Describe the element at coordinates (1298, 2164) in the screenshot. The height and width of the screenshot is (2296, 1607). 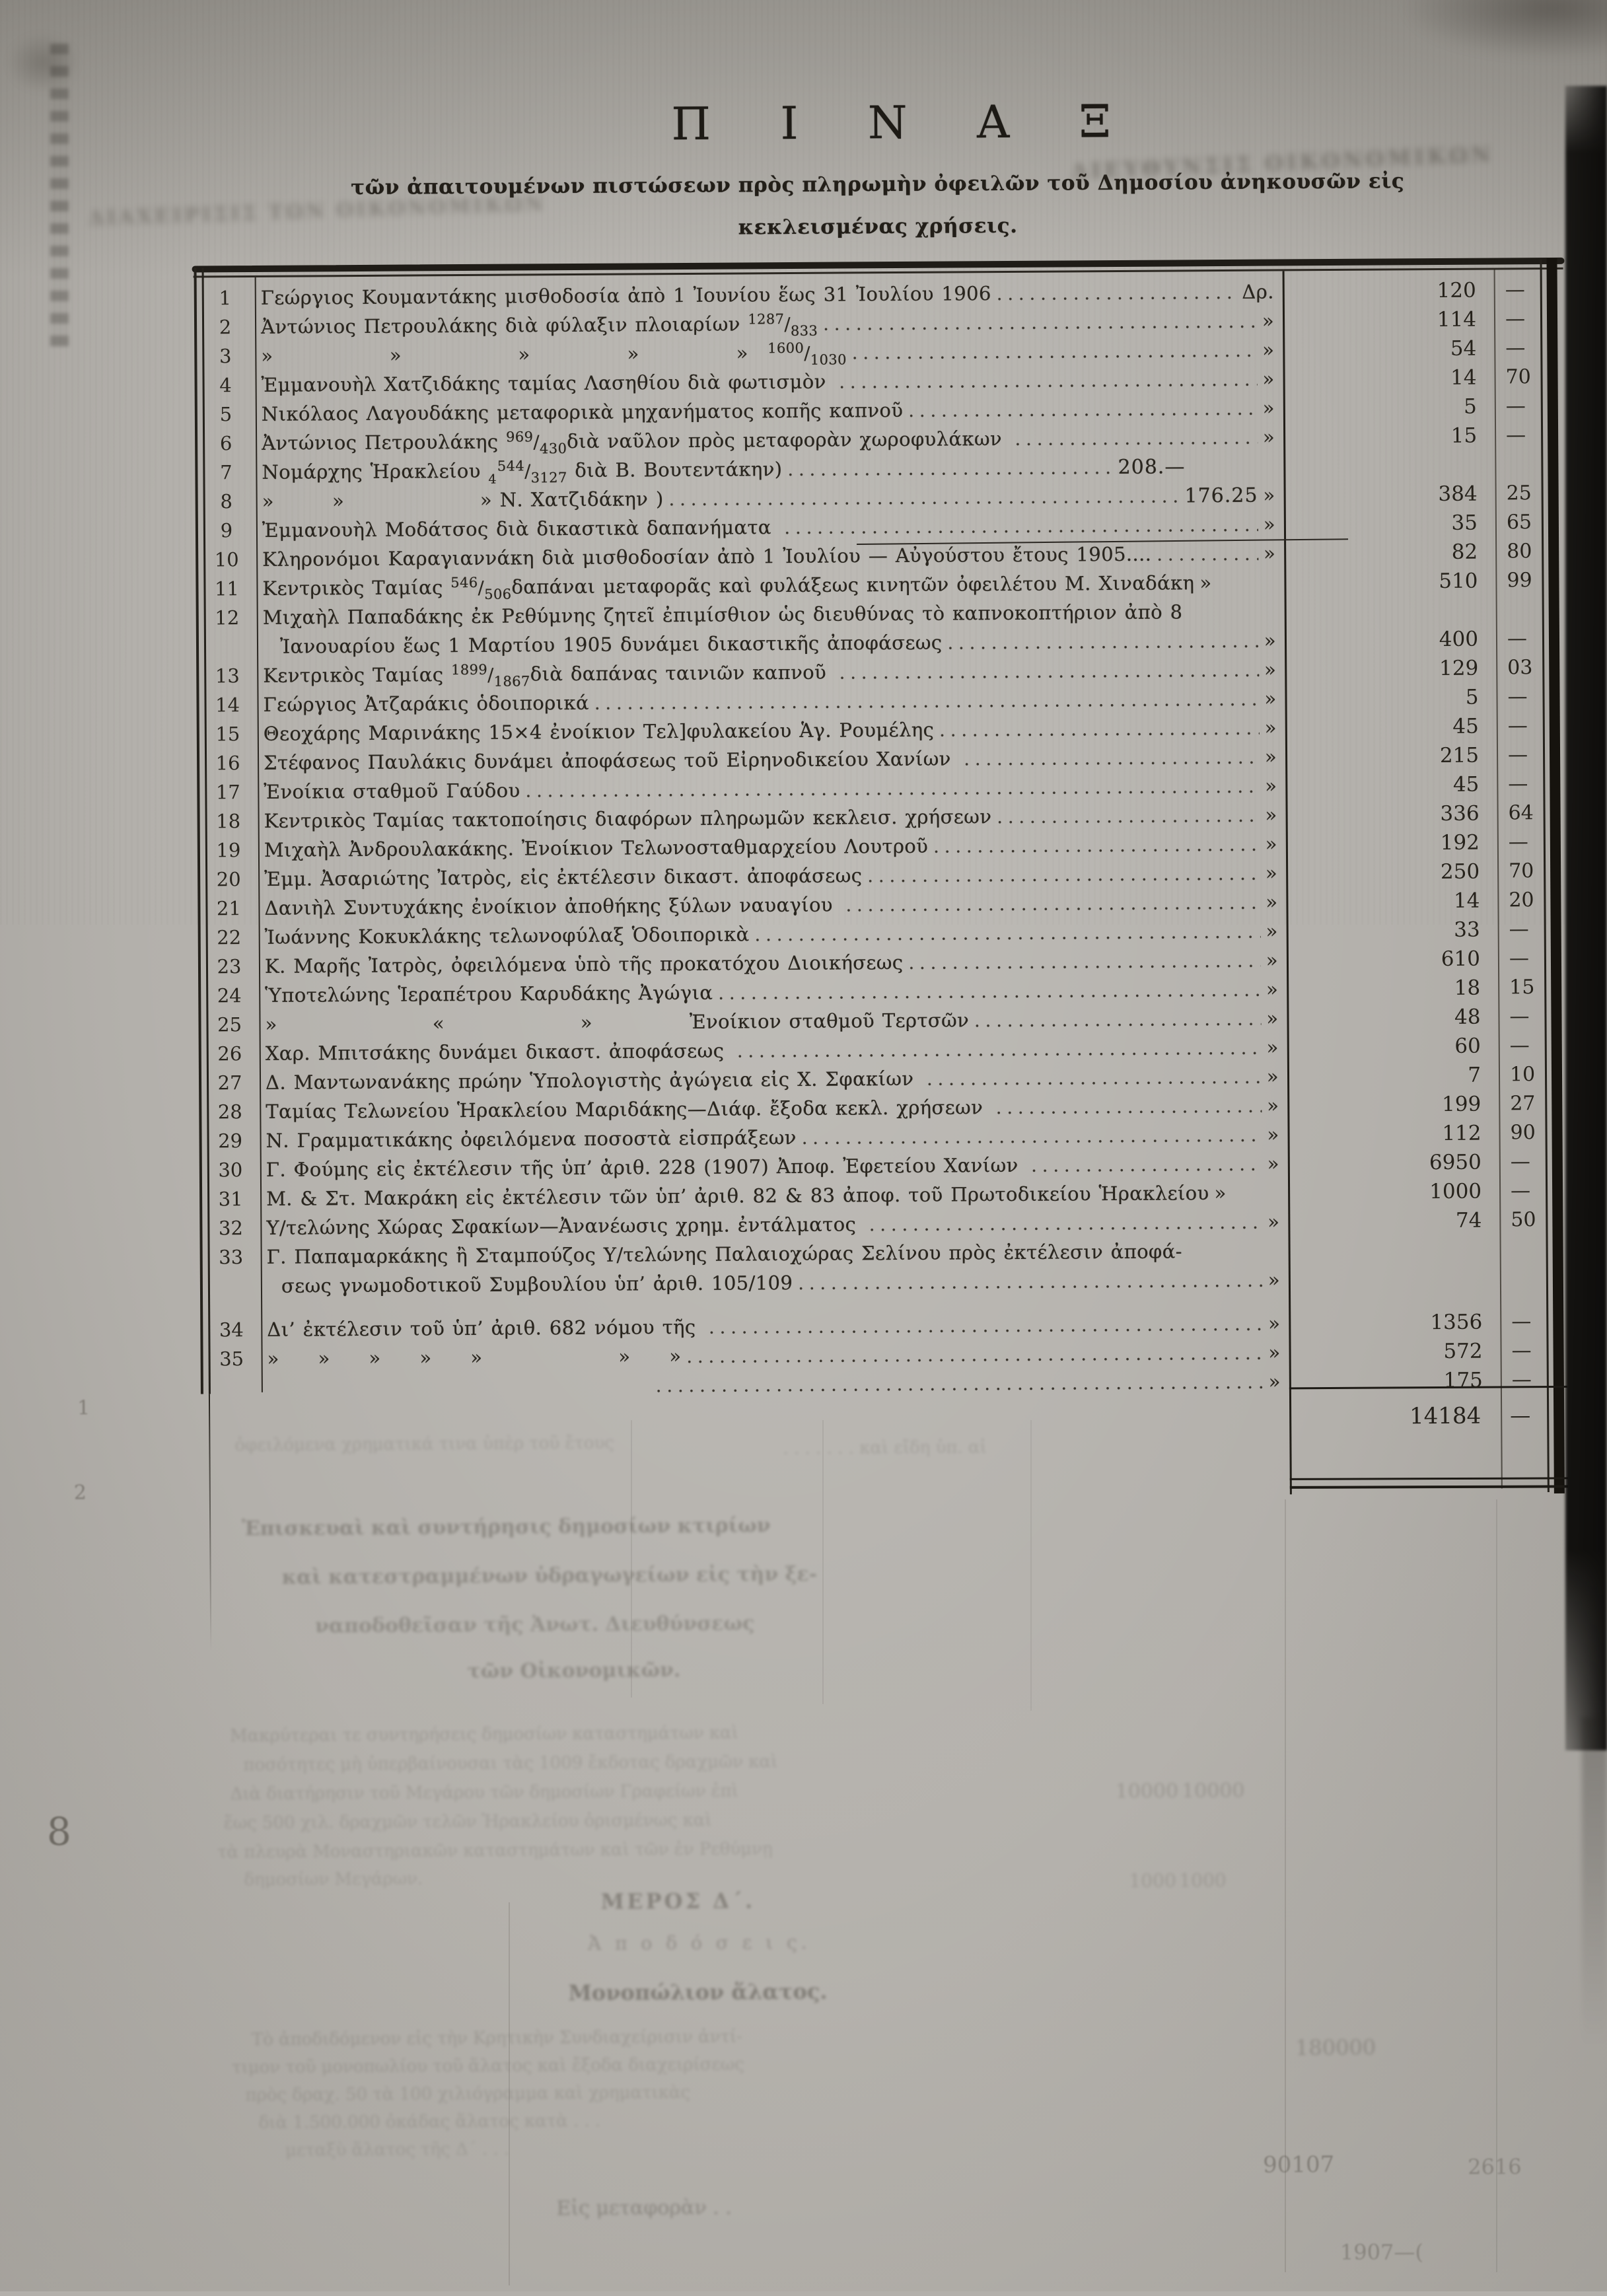
I see `bleedthrough-text: 90107` at that location.